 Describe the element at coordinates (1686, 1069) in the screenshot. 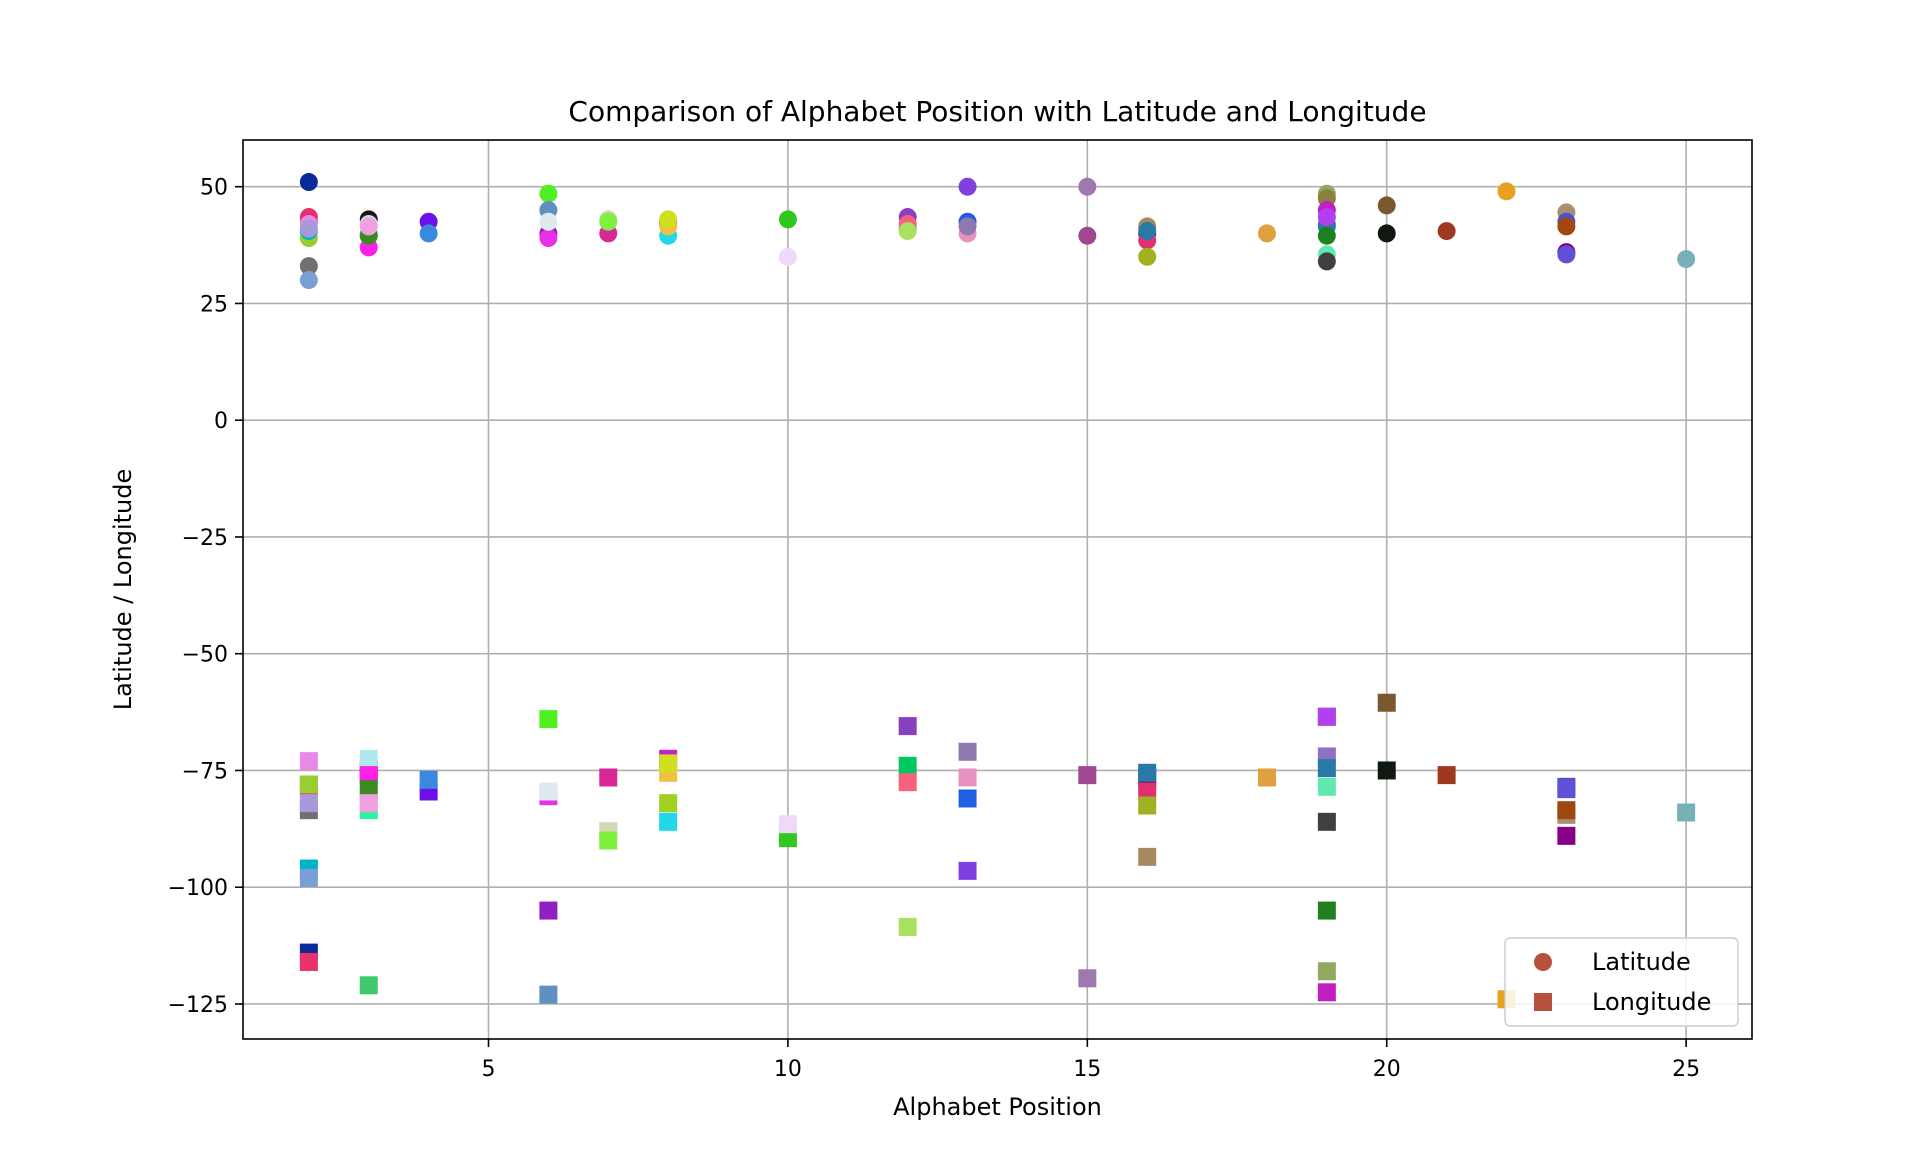

I see `x-tick-label: 25` at that location.